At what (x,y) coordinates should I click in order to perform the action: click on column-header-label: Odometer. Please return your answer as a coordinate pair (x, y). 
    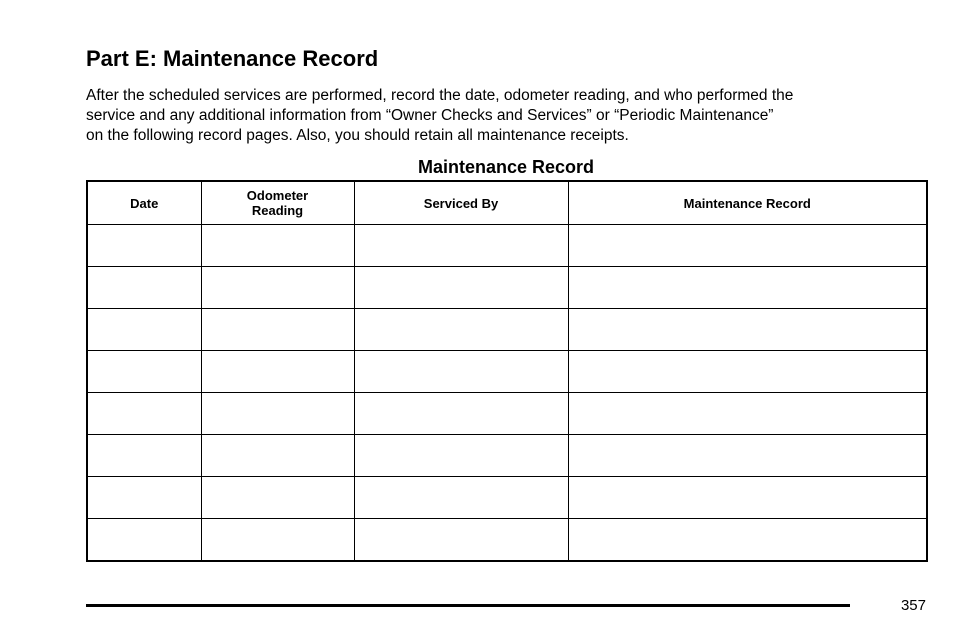
    Looking at the image, I should click on (277, 195).